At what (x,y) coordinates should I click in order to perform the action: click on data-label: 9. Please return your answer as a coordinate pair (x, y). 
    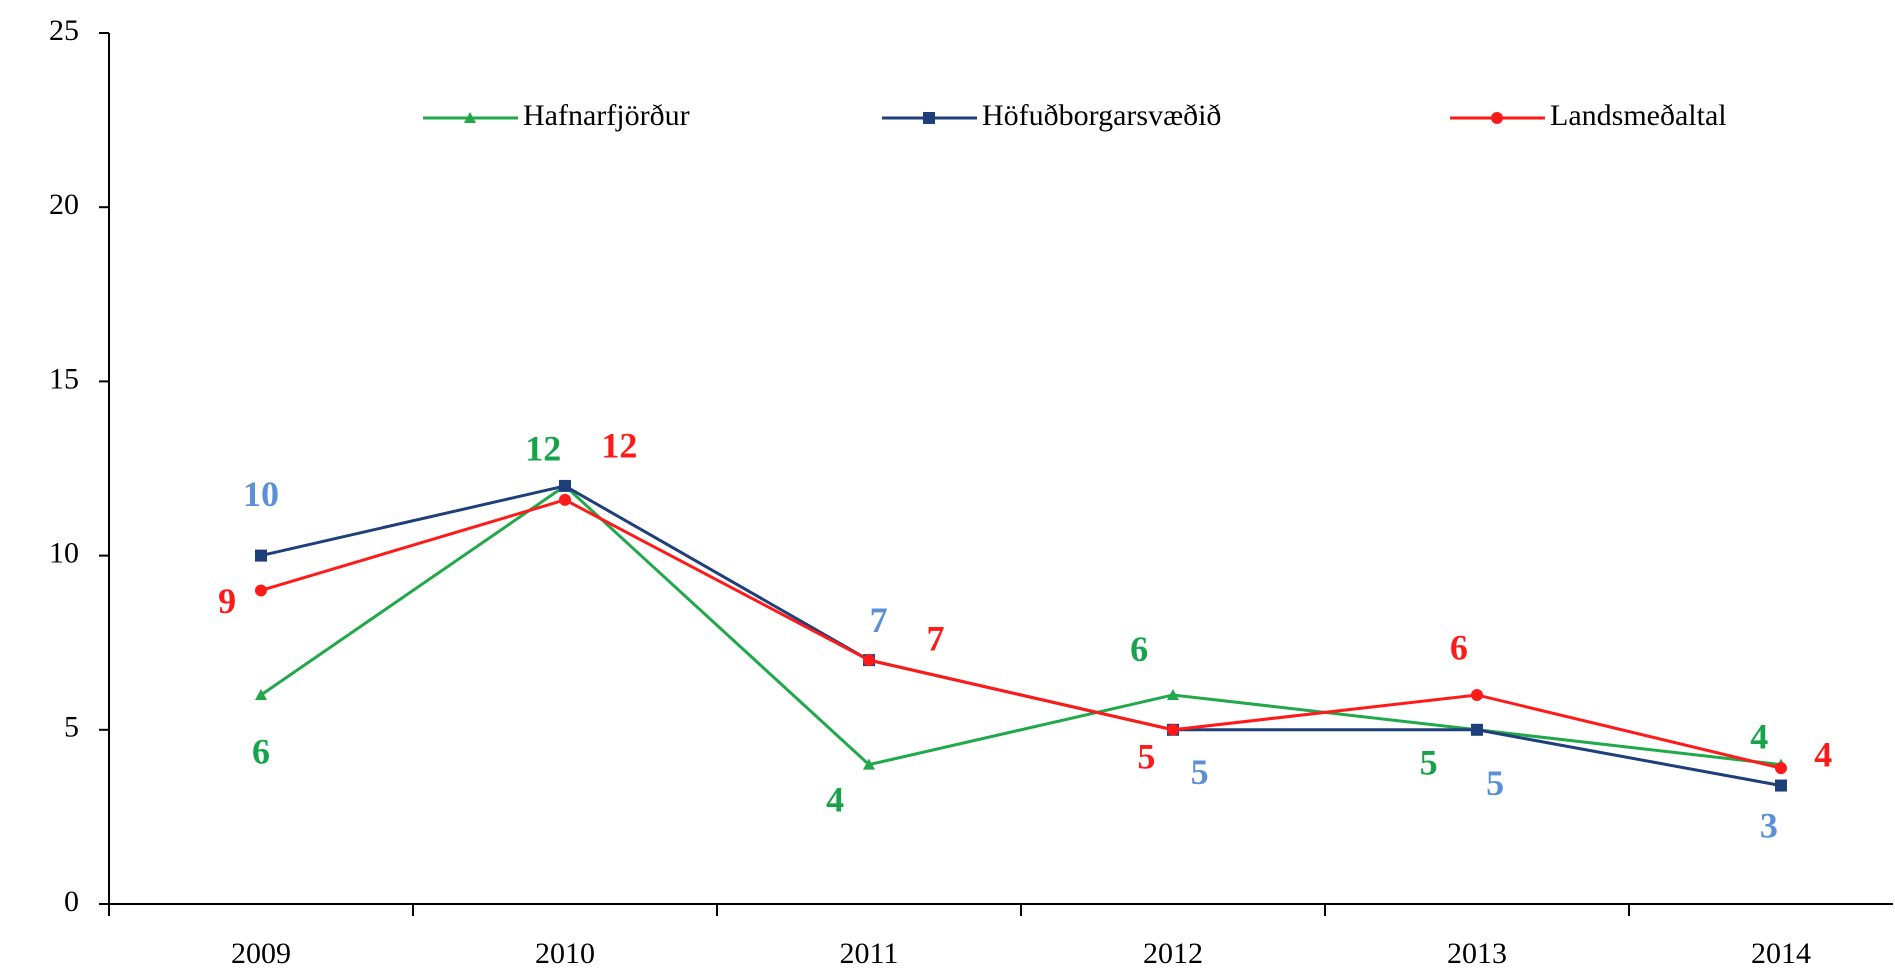
    Looking at the image, I should click on (227, 601).